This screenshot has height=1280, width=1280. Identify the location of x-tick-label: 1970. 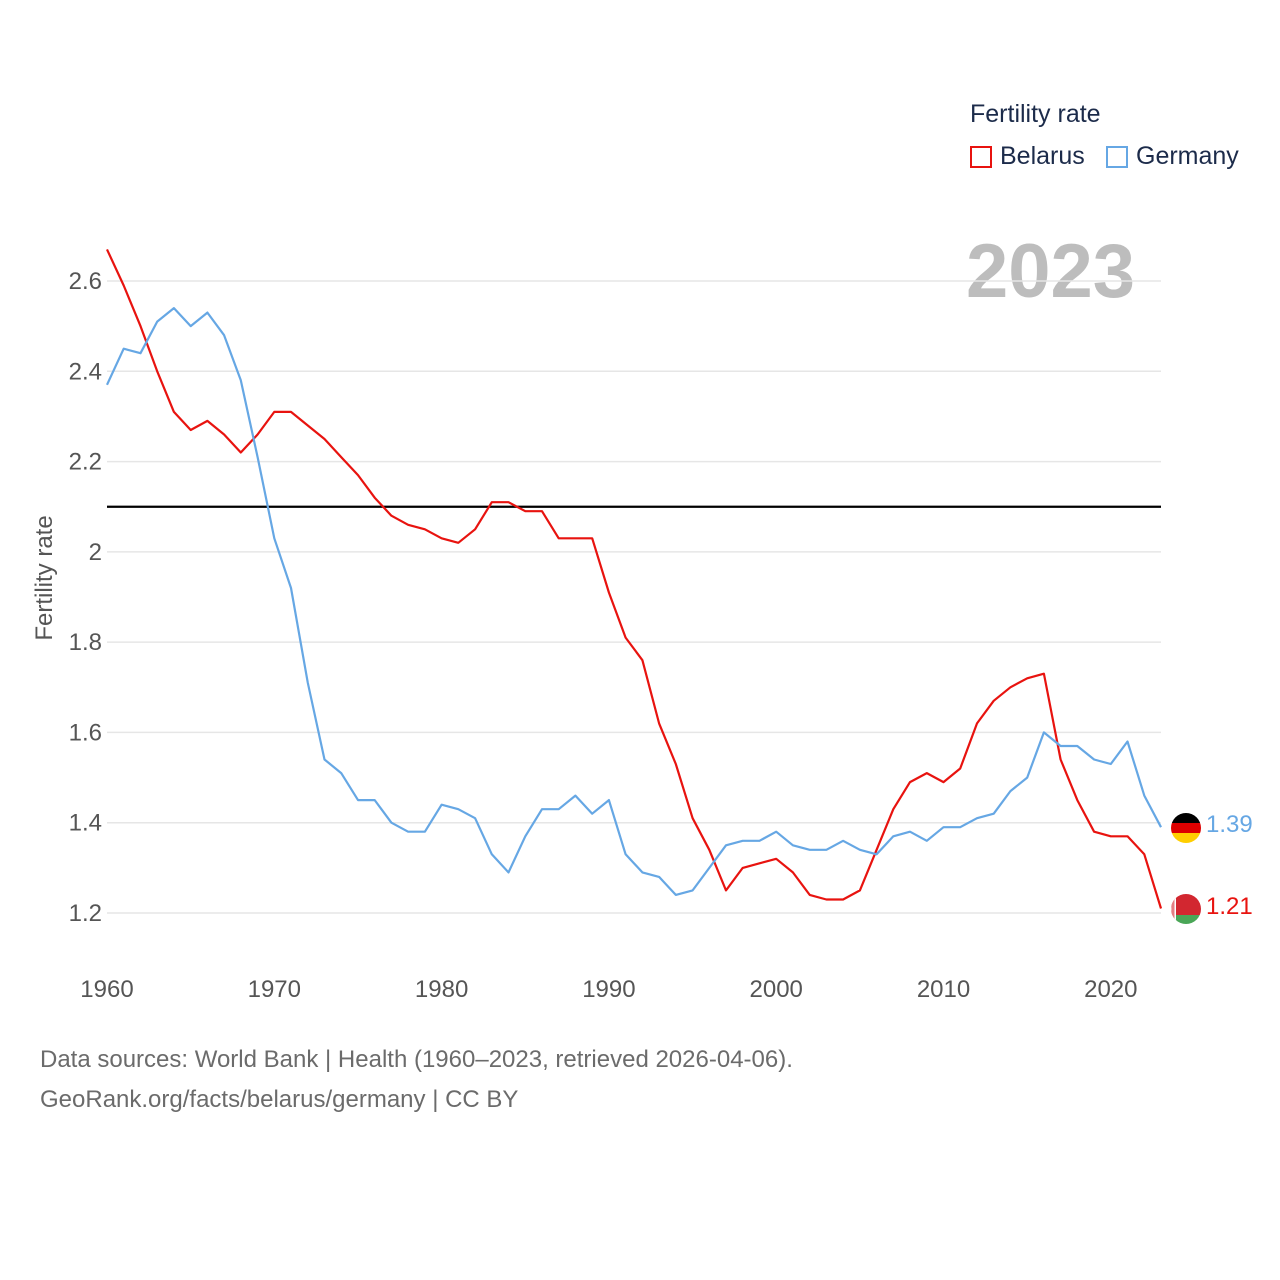
(274, 989).